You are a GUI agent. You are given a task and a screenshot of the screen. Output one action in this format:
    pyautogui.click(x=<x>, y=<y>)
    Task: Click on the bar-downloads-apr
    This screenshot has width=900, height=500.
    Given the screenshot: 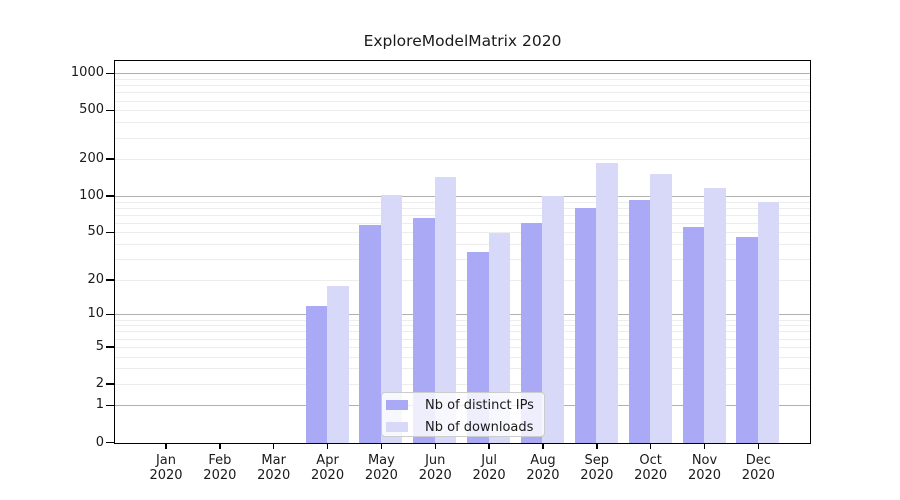 What is the action you would take?
    pyautogui.click(x=338, y=364)
    